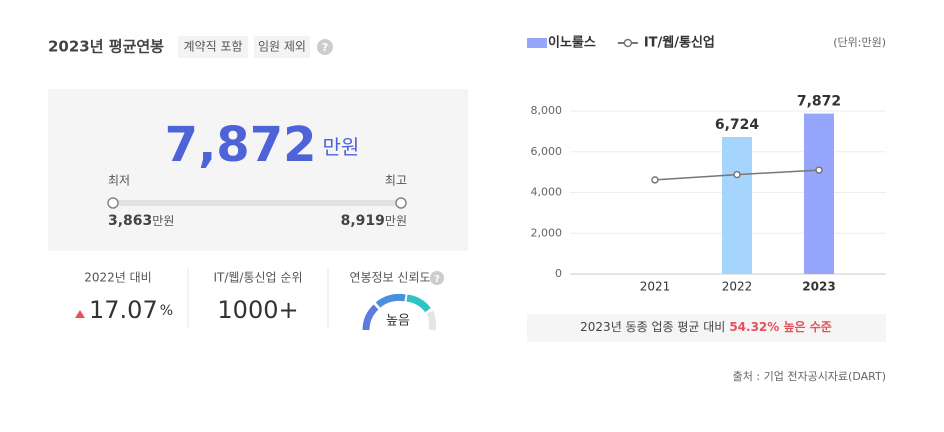 This screenshot has width=944, height=432. I want to click on legend-swatch, so click(537, 43).